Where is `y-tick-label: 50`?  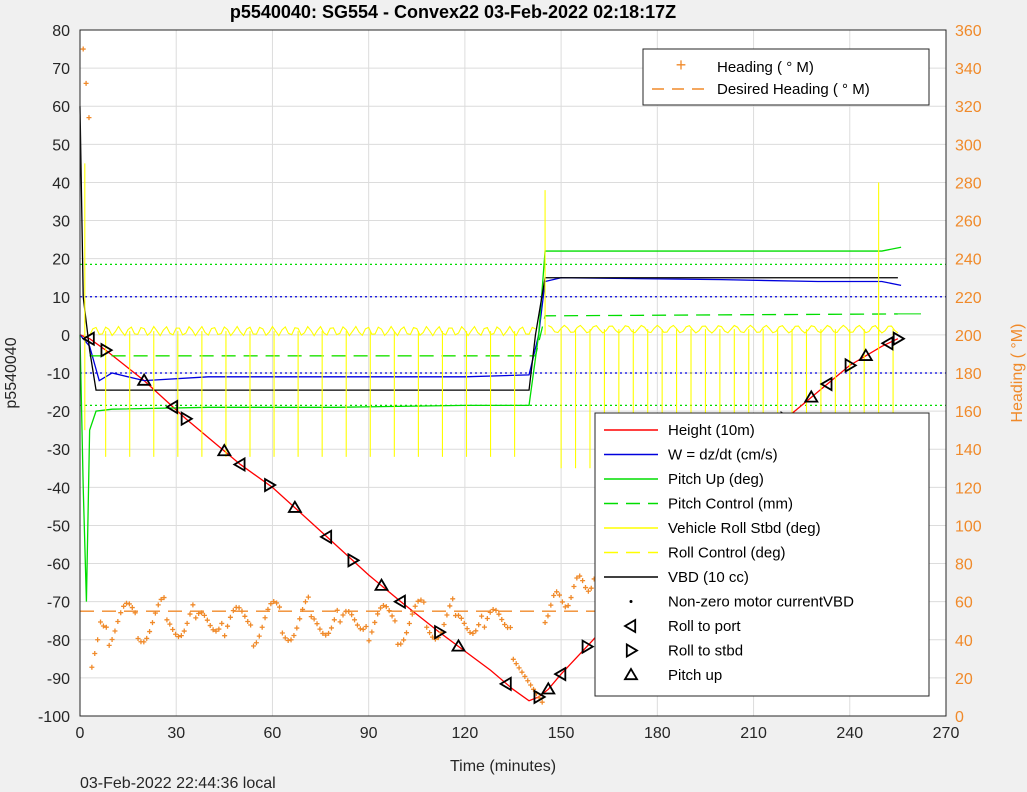 y-tick-label: 50 is located at coordinates (61, 145).